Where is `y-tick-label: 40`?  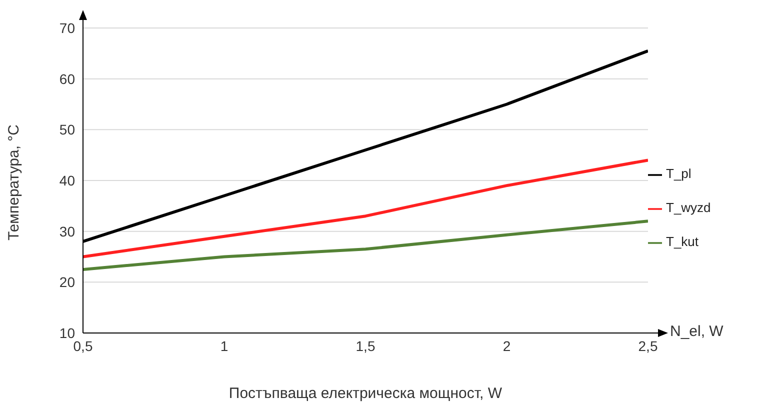
y-tick-label: 40 is located at coordinates (67, 180).